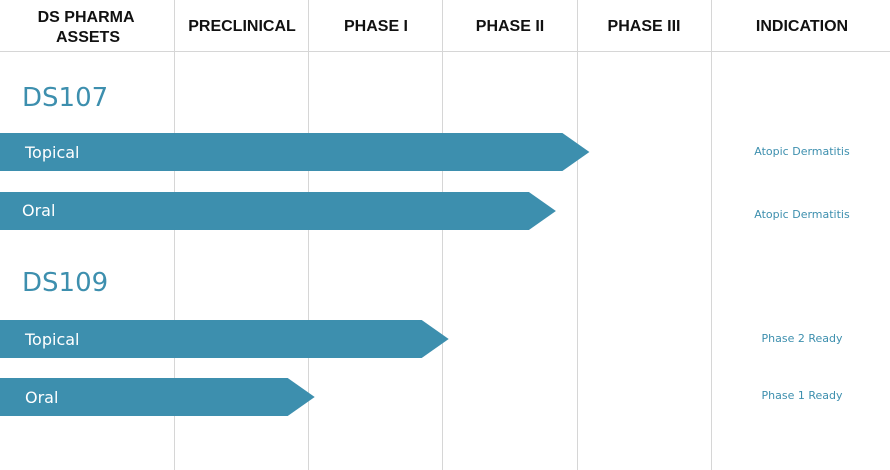  Describe the element at coordinates (510, 26) in the screenshot. I see `header-phase2: PHASE II` at that location.